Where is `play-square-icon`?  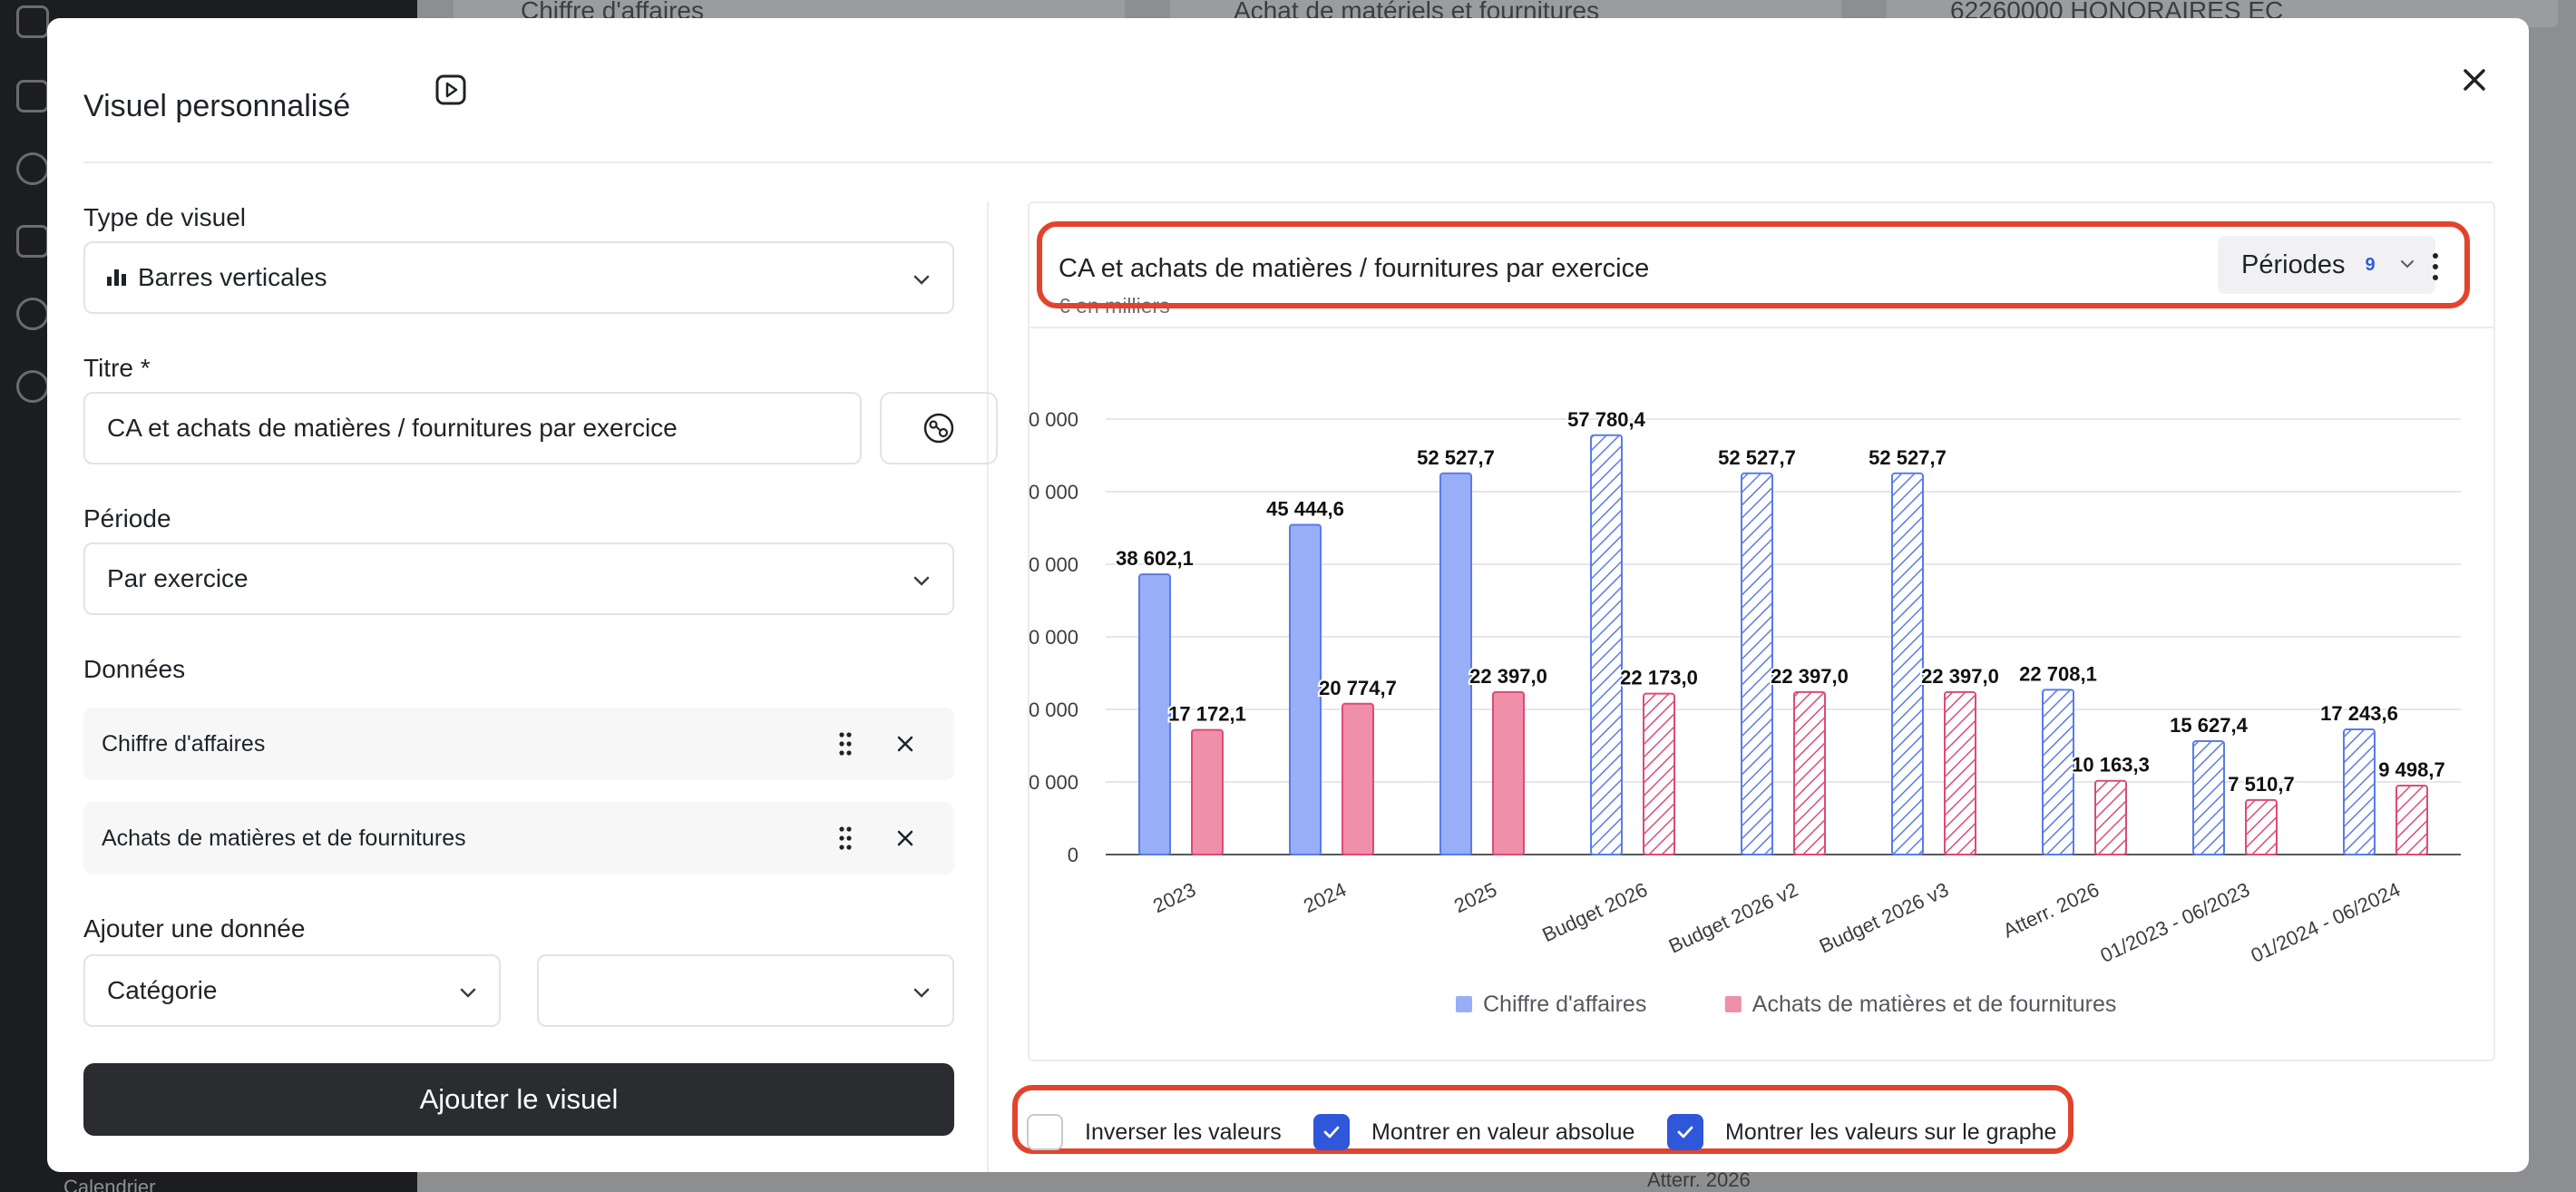
play-square-icon is located at coordinates (450, 89).